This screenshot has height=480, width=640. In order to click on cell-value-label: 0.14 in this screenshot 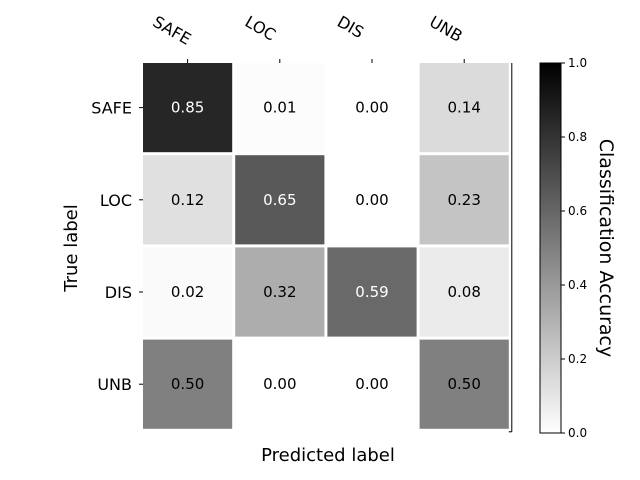, I will do `click(463, 108)`.